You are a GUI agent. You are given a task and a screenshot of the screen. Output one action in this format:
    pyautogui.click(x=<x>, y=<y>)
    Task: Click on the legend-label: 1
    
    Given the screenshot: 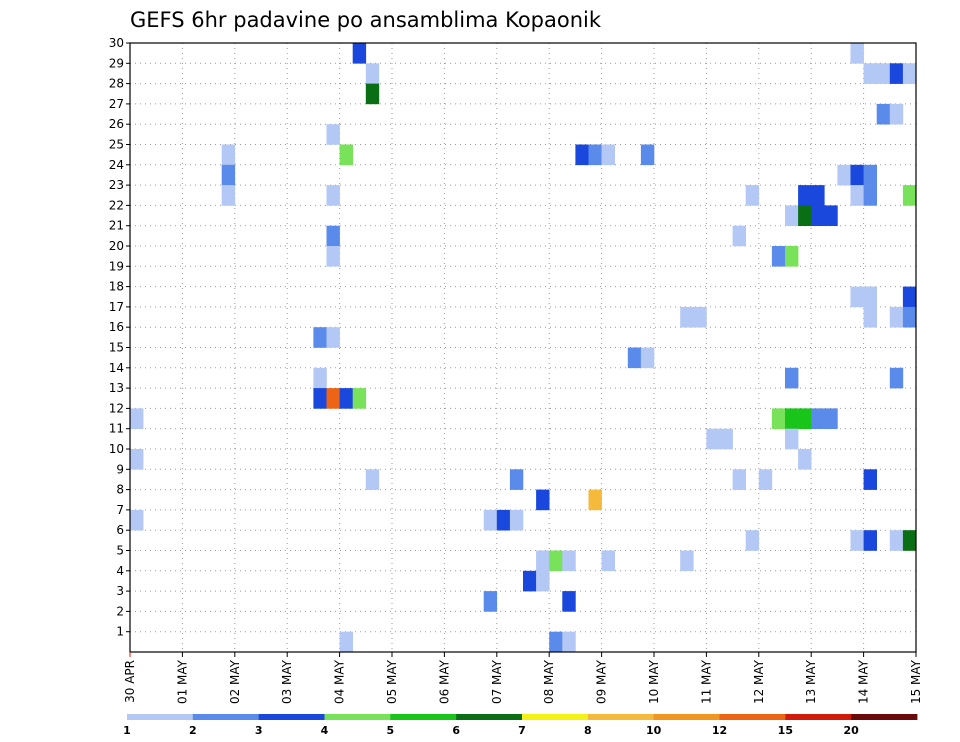 What is the action you would take?
    pyautogui.click(x=127, y=730)
    